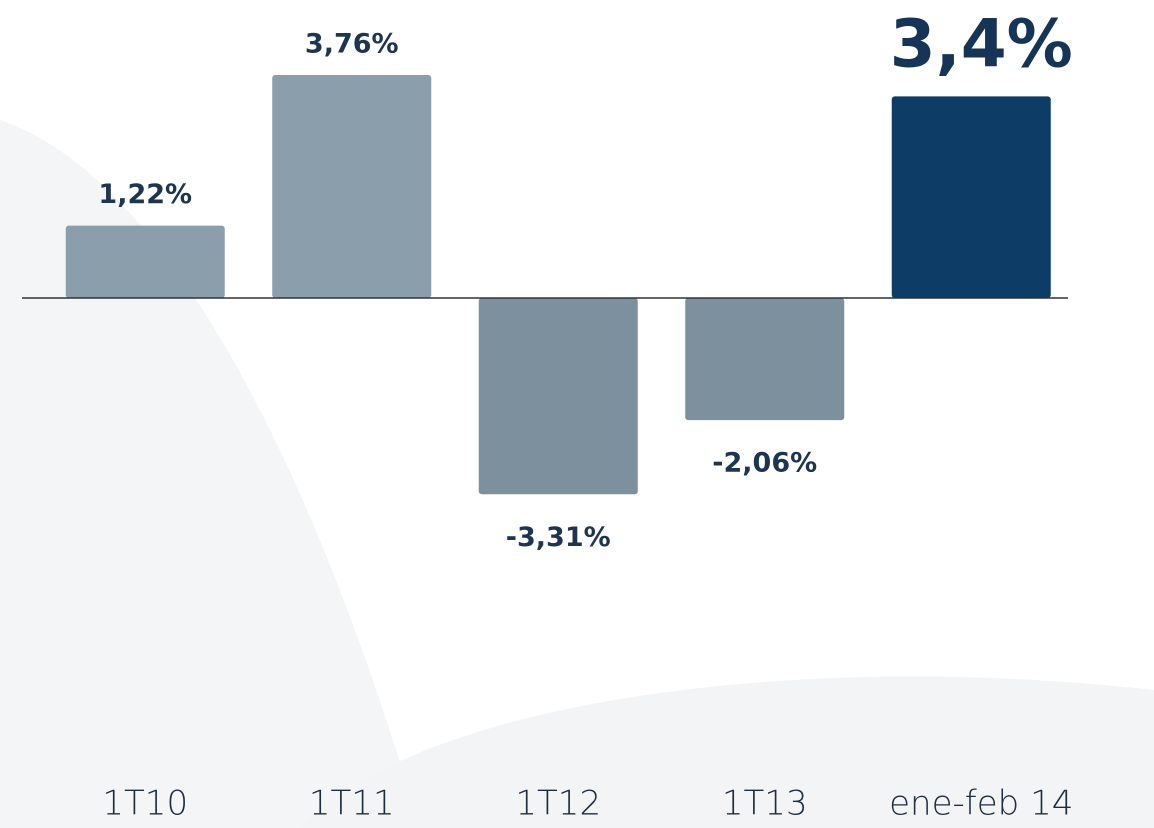 Image resolution: width=1154 pixels, height=828 pixels. What do you see at coordinates (352, 804) in the screenshot?
I see `x-tick-label: 1T11` at bounding box center [352, 804].